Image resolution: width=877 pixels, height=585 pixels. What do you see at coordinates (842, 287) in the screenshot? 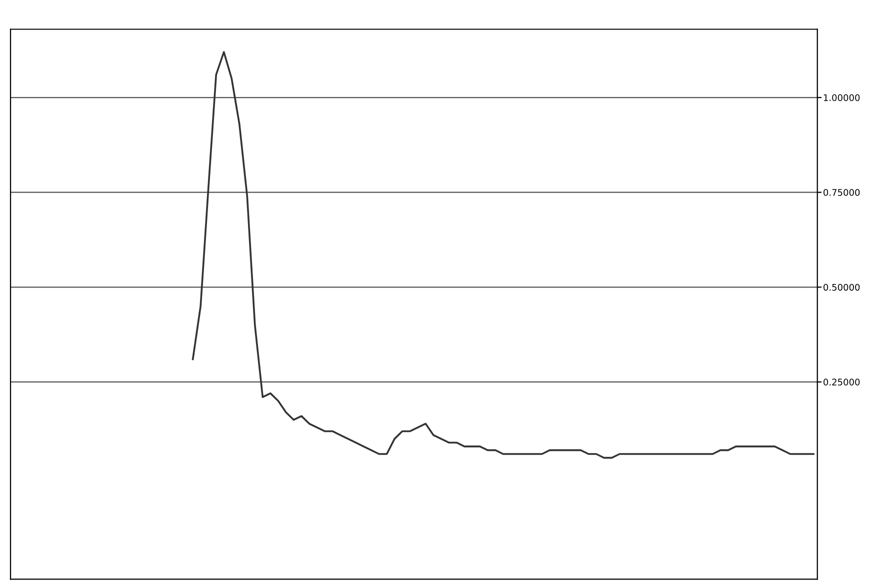
I see `y-tick-label: 0.50000` at bounding box center [842, 287].